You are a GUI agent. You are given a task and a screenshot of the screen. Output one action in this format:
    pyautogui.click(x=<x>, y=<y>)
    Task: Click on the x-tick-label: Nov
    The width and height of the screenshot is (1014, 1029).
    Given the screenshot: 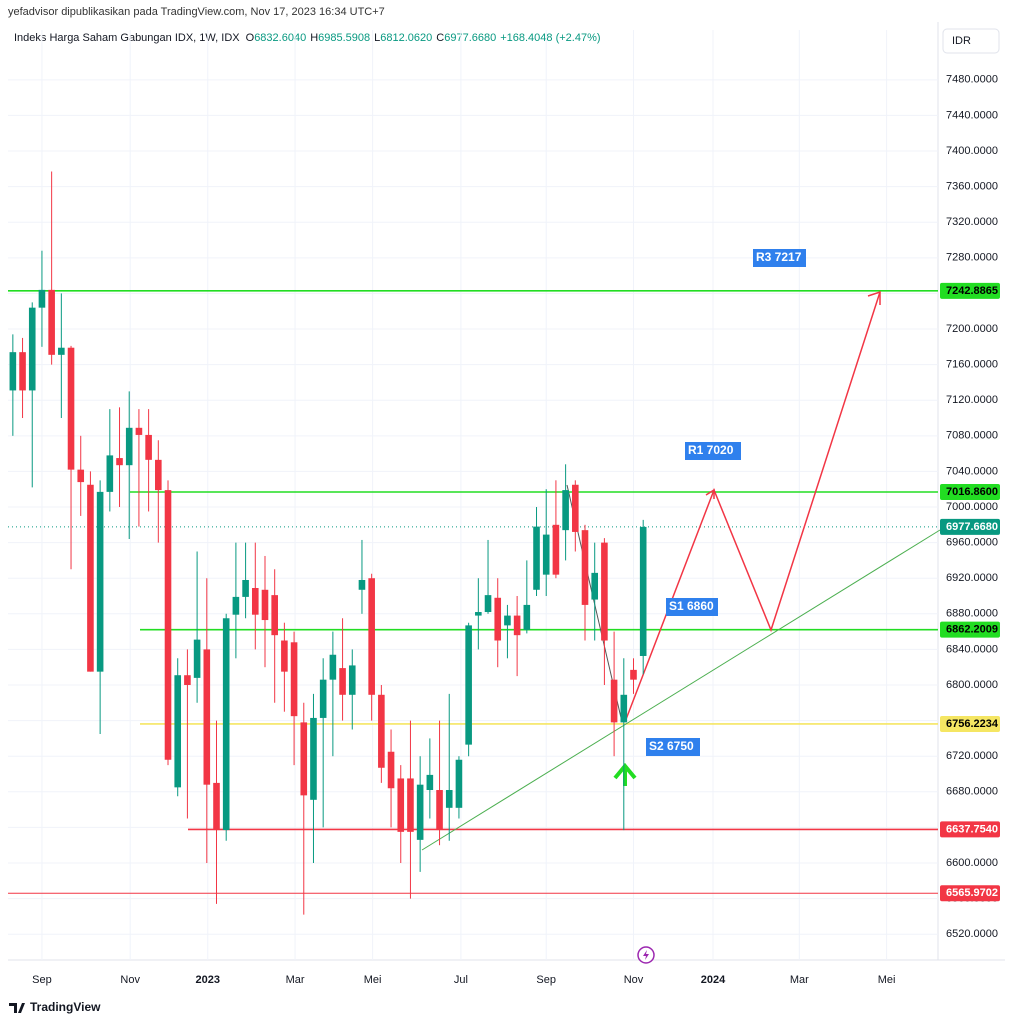 What is the action you would take?
    pyautogui.click(x=634, y=980)
    